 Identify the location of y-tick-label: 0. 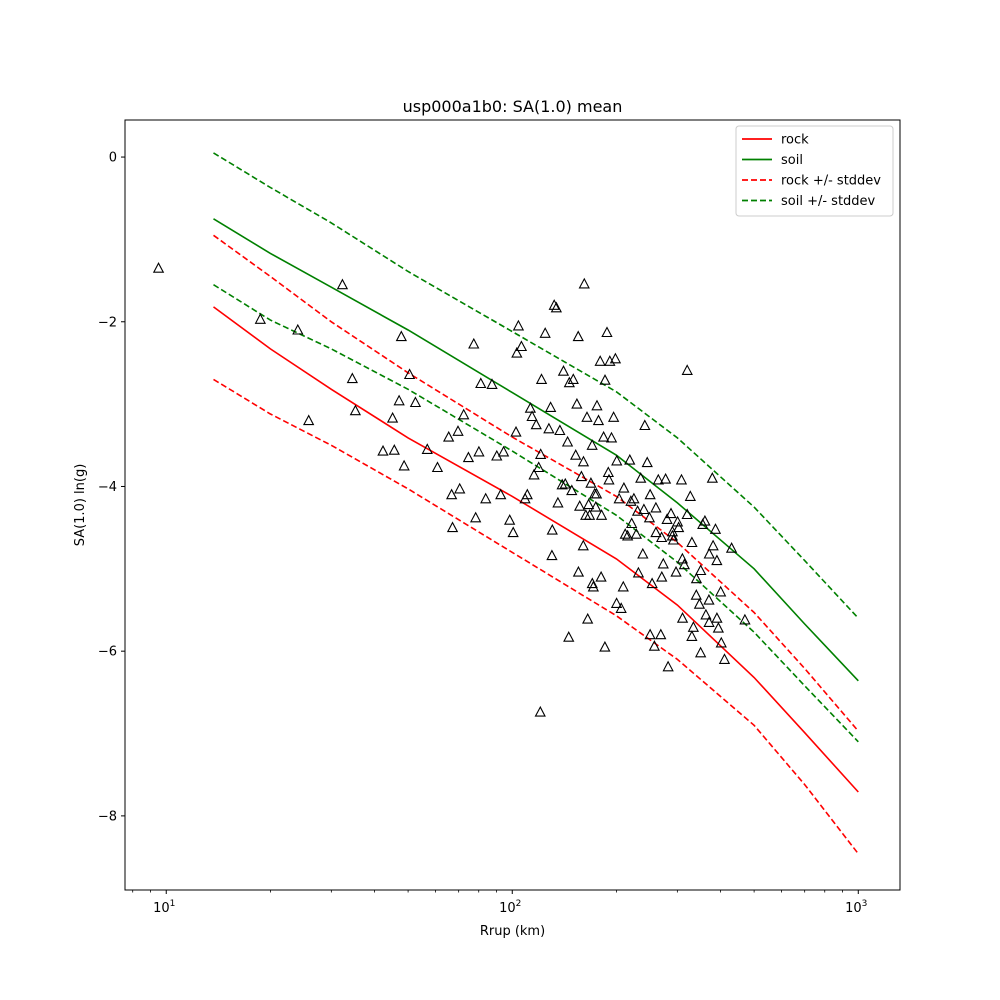
(113, 158).